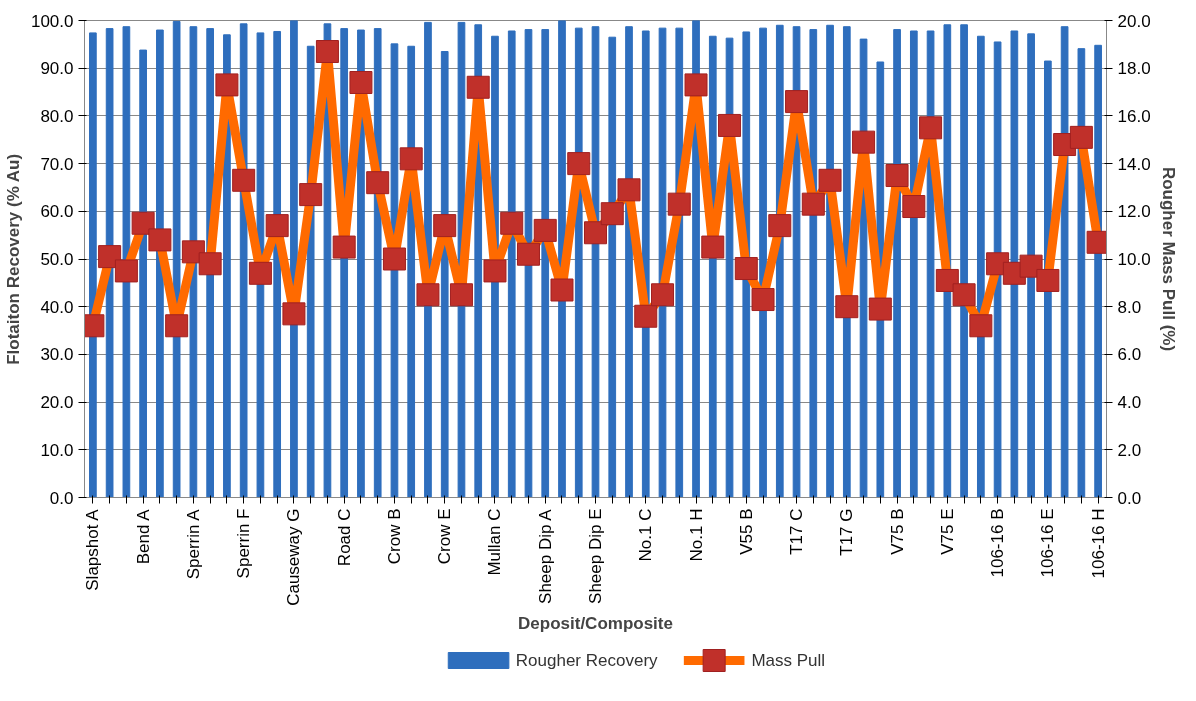 The width and height of the screenshot is (1196, 701). What do you see at coordinates (1098, 543) in the screenshot?
I see `x-tick-label: 106-16 H` at bounding box center [1098, 543].